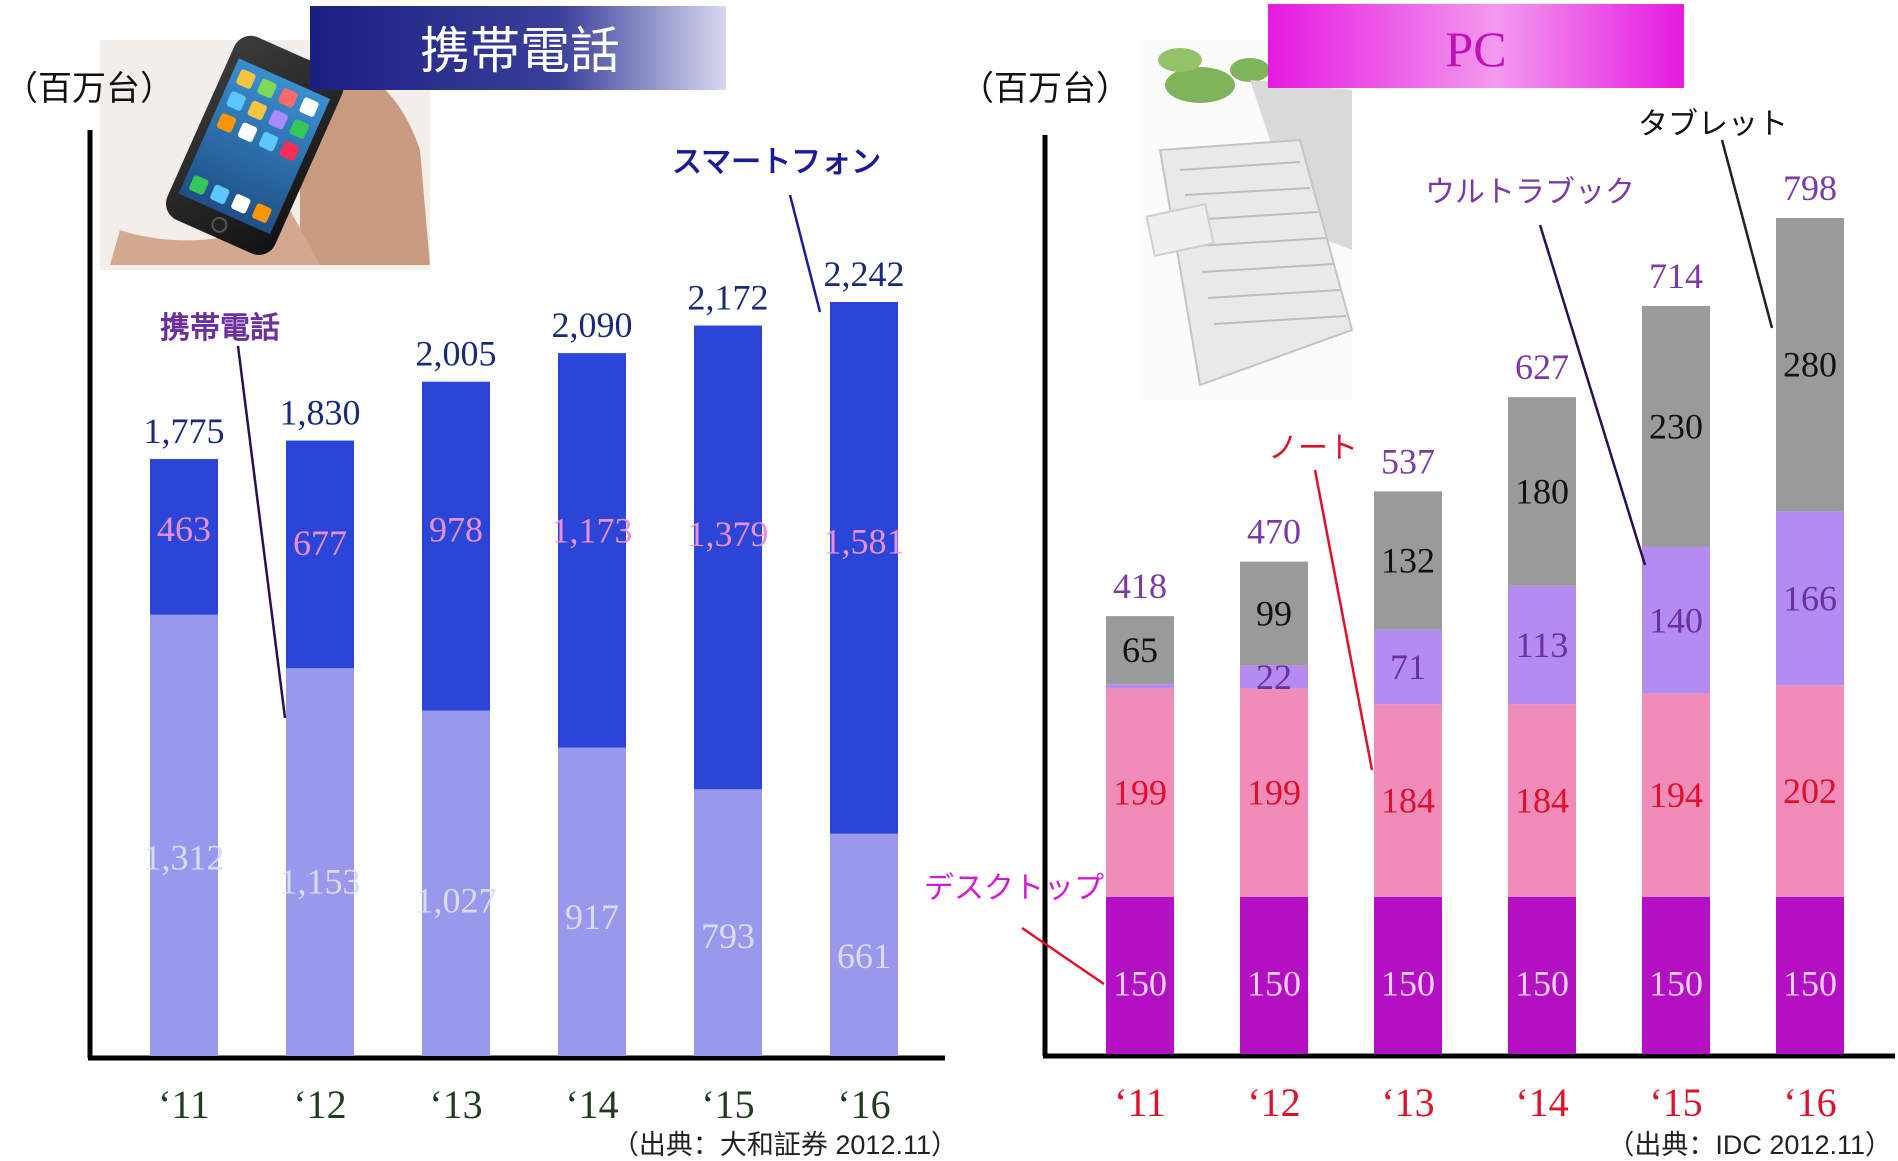 The height and width of the screenshot is (1161, 1898). I want to click on total-label: 1,775, so click(184, 431).